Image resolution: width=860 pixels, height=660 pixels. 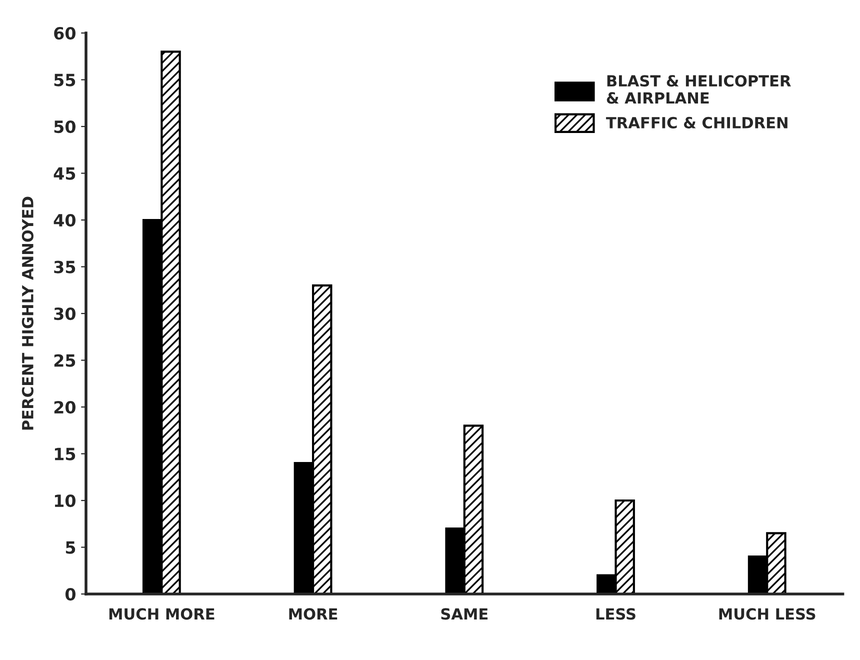 I want to click on y-tick-label: 35, so click(x=65, y=267).